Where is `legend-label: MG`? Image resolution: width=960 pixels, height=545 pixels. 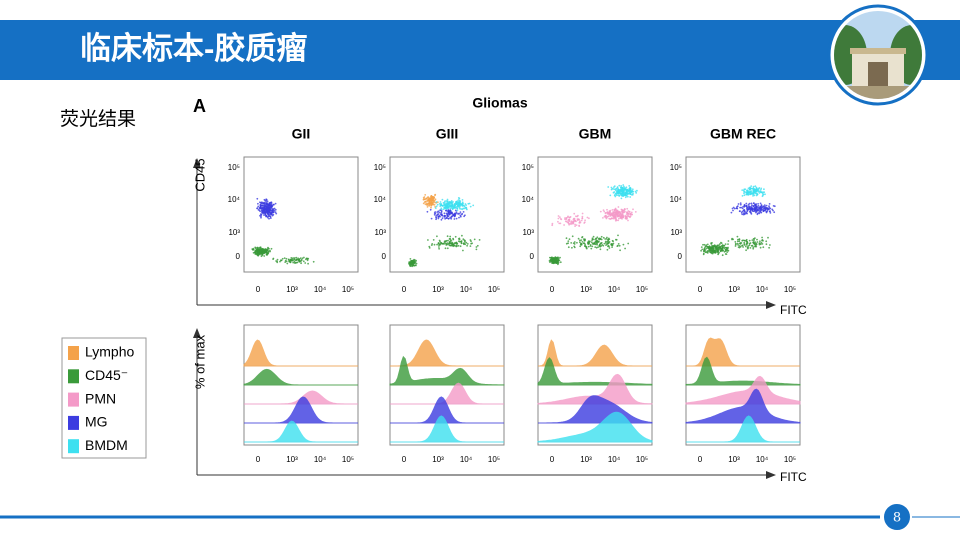 legend-label: MG is located at coordinates (96, 422).